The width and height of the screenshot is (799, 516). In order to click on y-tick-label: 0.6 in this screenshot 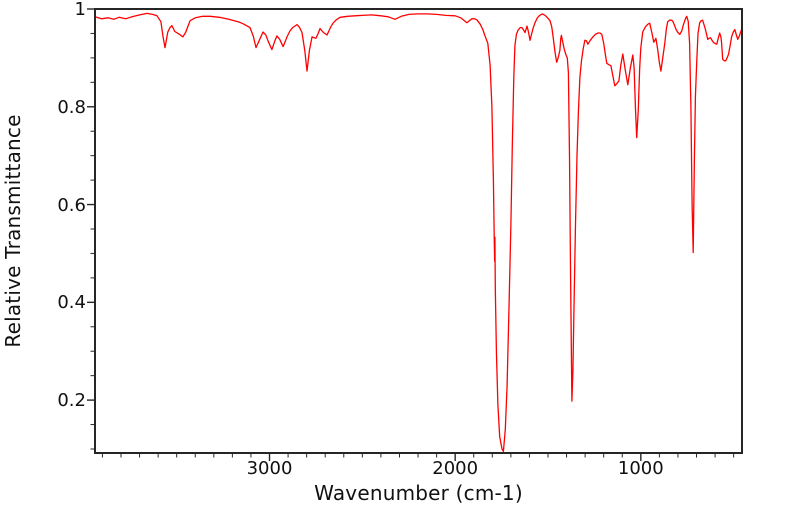, I will do `click(71, 205)`.